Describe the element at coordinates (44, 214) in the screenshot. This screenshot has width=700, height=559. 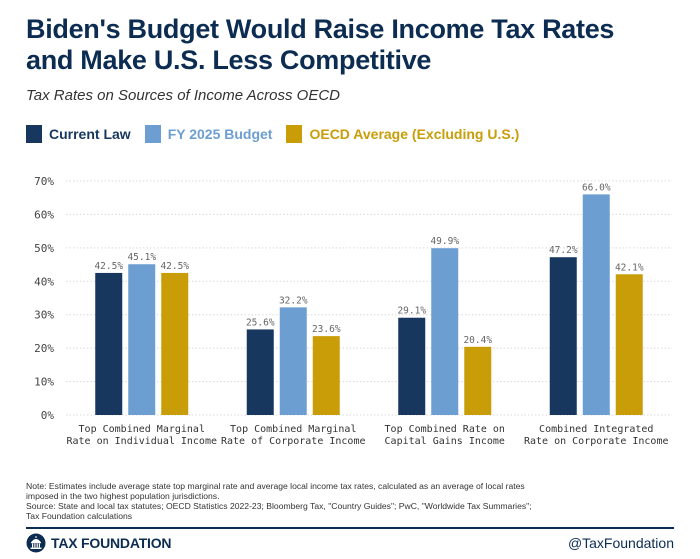
I see `y-tick-label: 60%` at that location.